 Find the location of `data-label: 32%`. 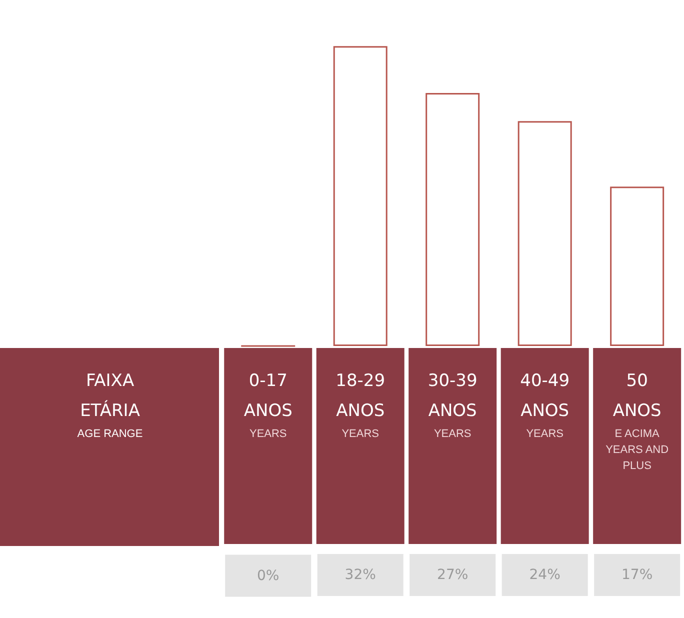

data-label: 32% is located at coordinates (360, 575).